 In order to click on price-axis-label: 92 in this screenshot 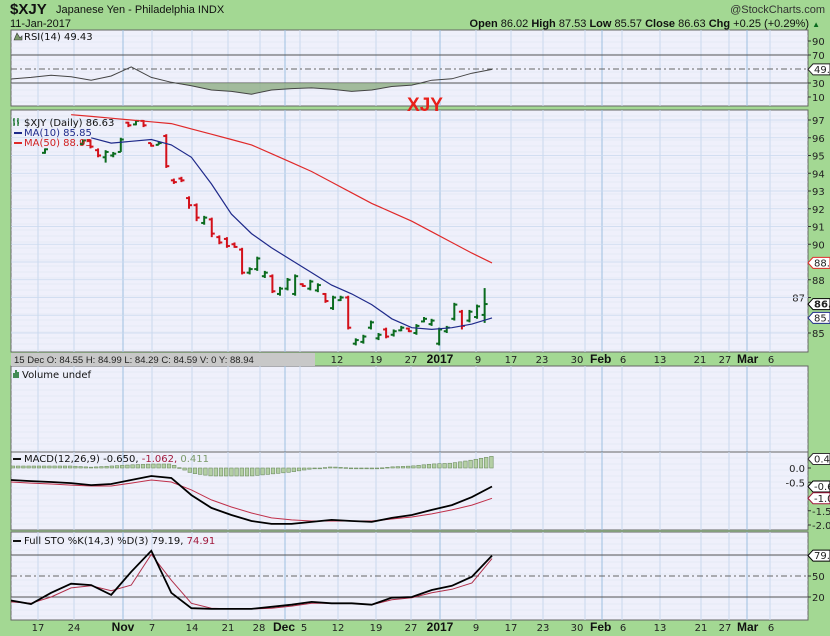, I will do `click(818, 210)`.